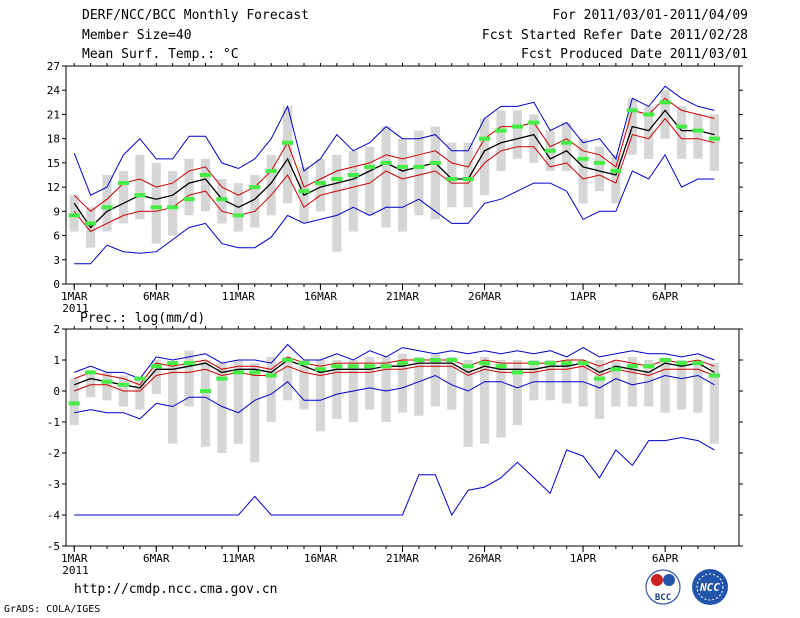 Image resolution: width=800 pixels, height=618 pixels. I want to click on x-year-label: 2011, so click(75, 570).